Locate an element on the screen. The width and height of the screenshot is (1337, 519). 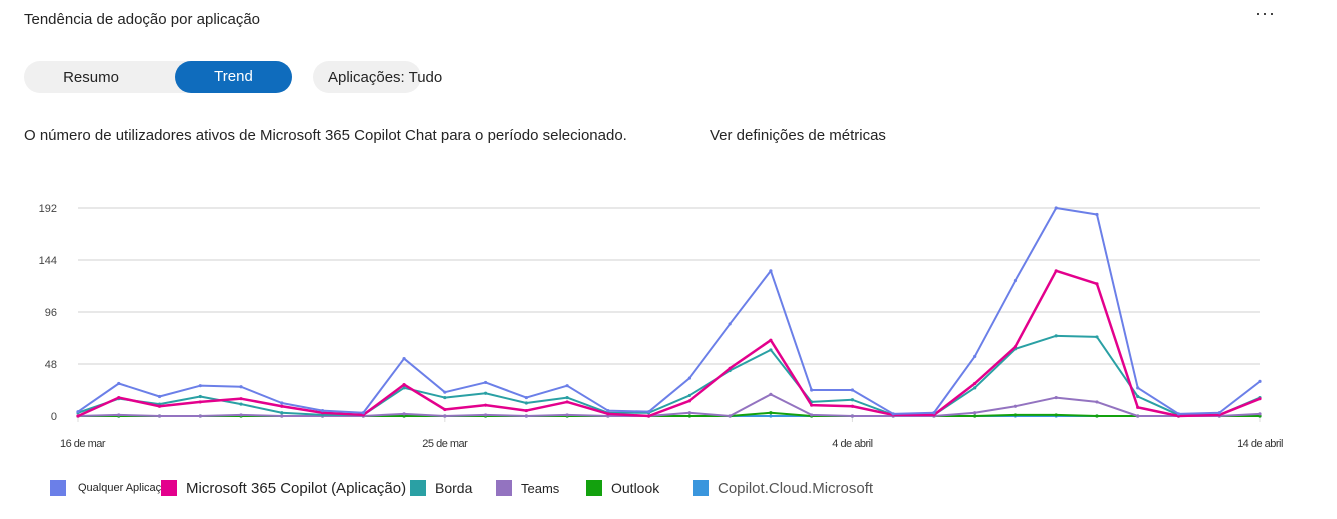
x-tick-label: 16 de mar is located at coordinates (83, 444).